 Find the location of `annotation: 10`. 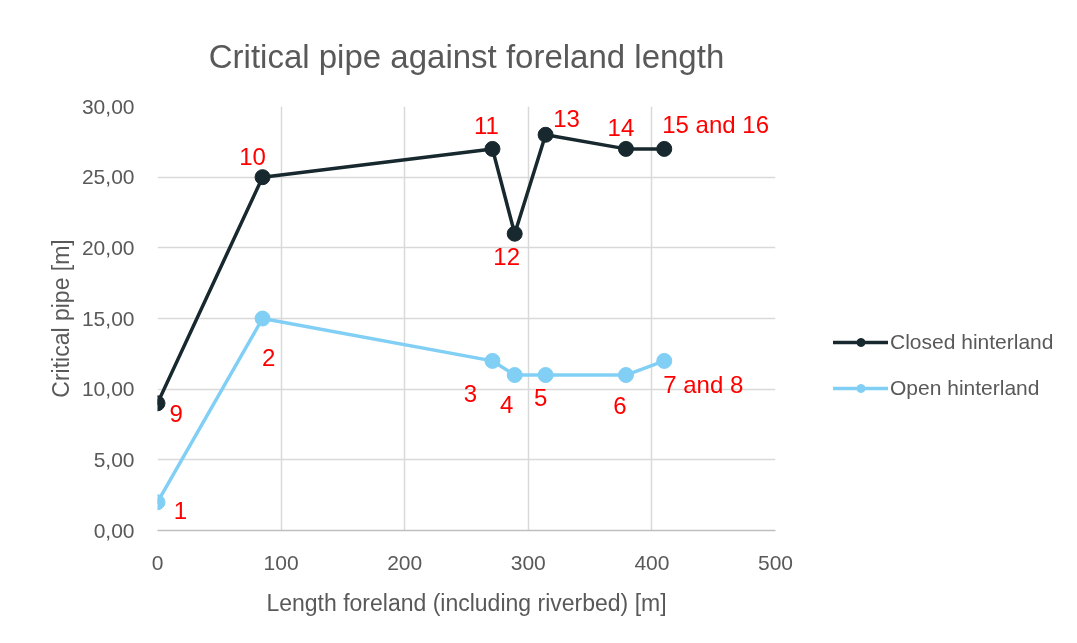

annotation: 10 is located at coordinates (252, 156).